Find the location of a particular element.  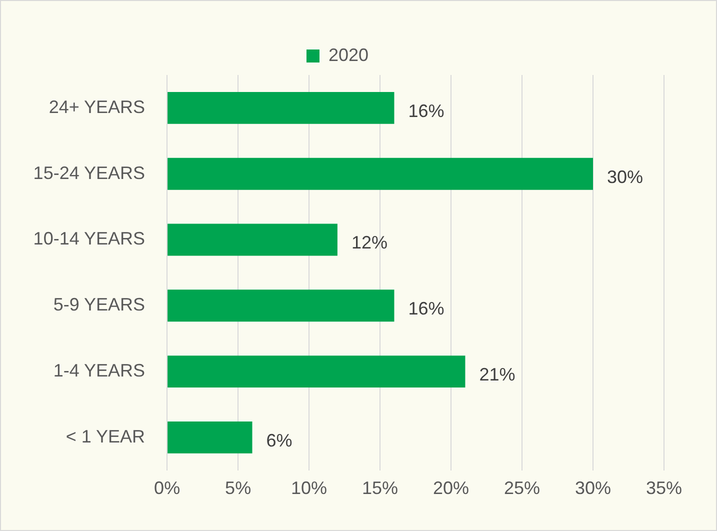

y-tick-label: 5-9 YEARS is located at coordinates (99, 304).